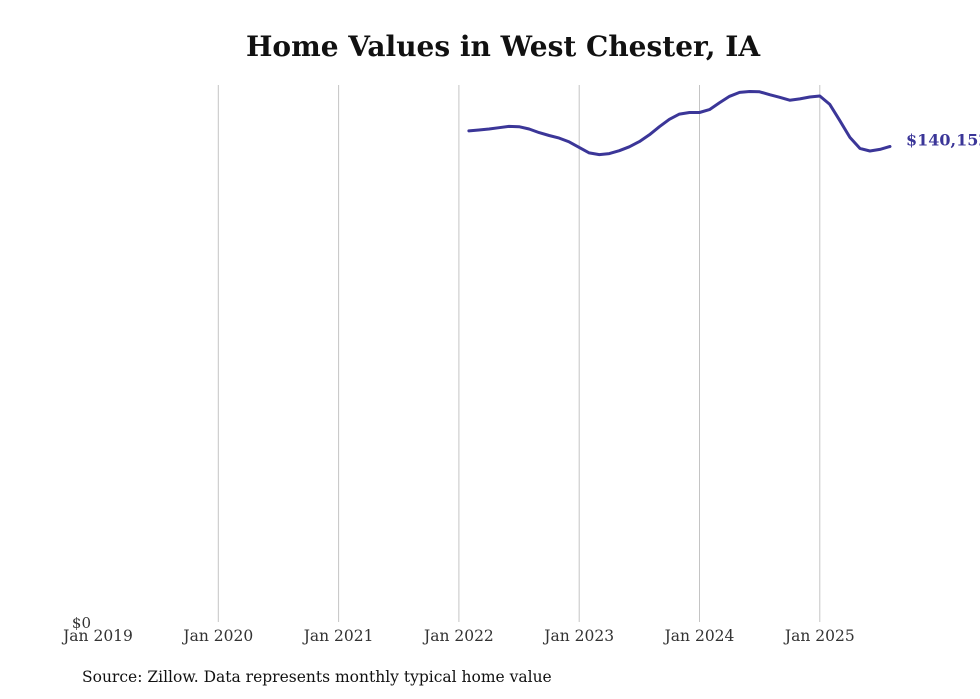  What do you see at coordinates (943, 139) in the screenshot?
I see `series-end-label: $140,152` at bounding box center [943, 139].